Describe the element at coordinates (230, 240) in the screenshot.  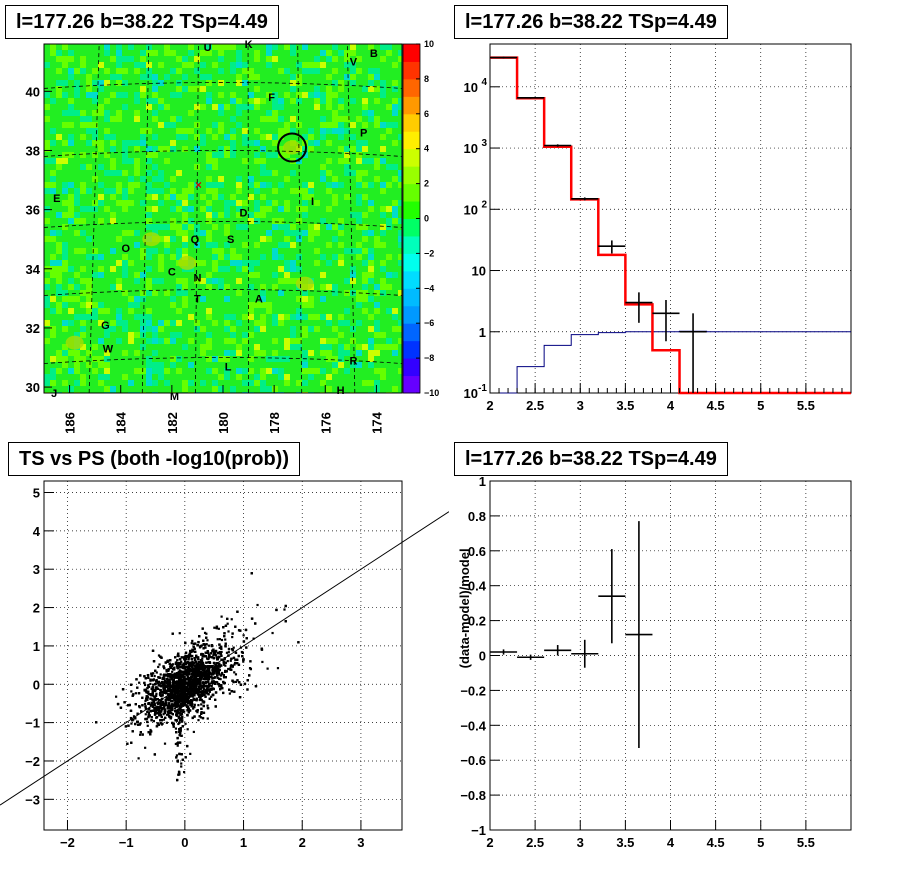
I see `source-label: S` at that location.